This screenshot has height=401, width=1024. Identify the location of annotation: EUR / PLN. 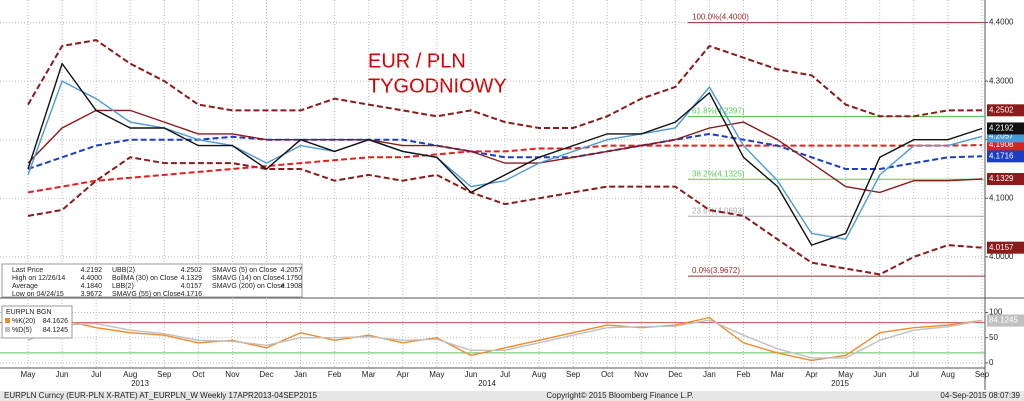
(417, 61).